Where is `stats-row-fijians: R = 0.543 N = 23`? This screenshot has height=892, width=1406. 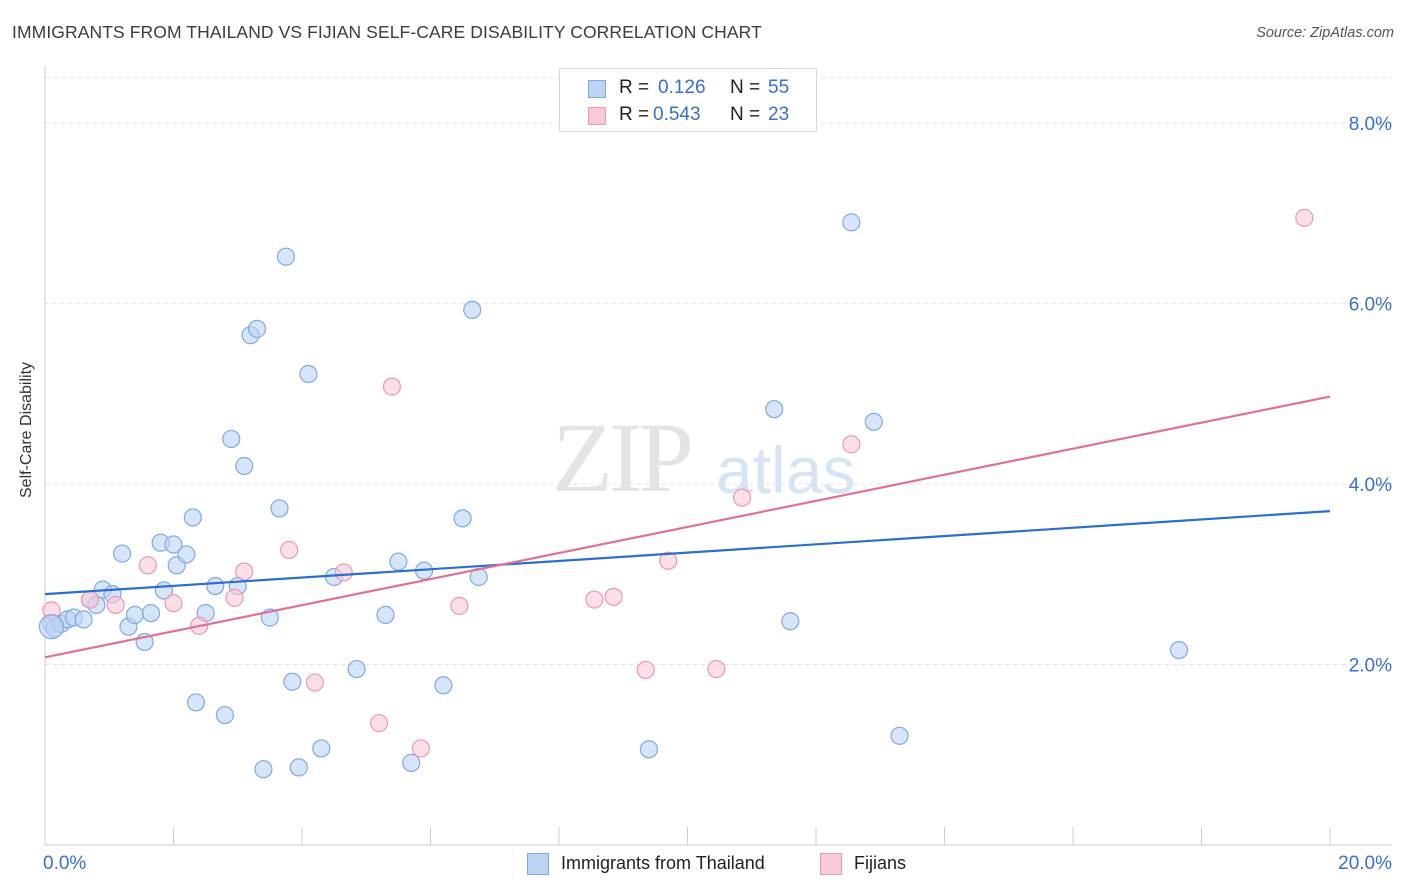 stats-row-fijians: R = 0.543 N = 23 is located at coordinates (688, 117).